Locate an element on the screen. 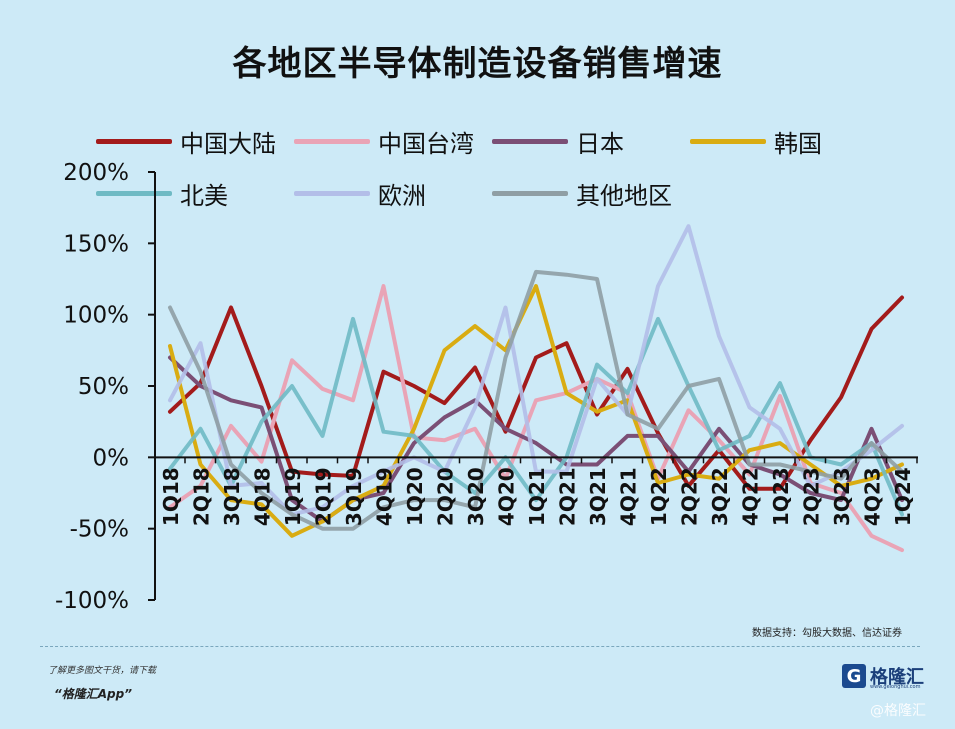 Image resolution: width=955 pixels, height=729 pixels. x-tick-label: 4Q19 is located at coordinates (385, 496).